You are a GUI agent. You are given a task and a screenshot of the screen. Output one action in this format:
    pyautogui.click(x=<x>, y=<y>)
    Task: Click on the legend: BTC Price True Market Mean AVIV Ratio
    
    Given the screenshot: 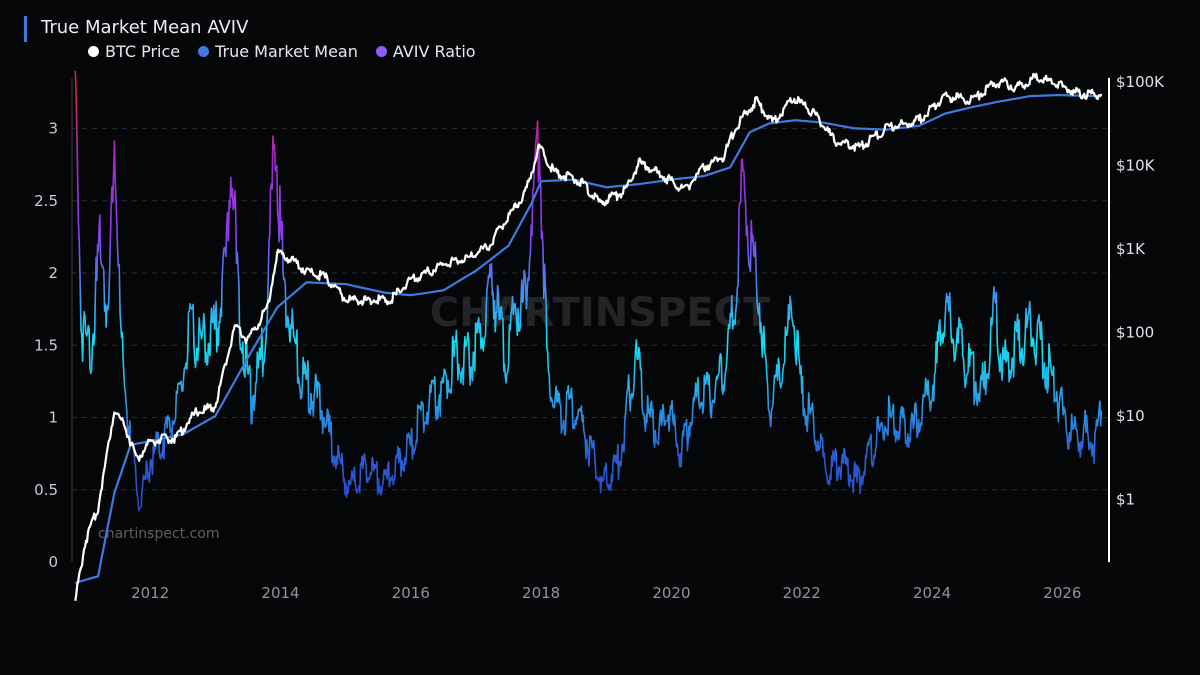 What is the action you would take?
    pyautogui.click(x=282, y=51)
    